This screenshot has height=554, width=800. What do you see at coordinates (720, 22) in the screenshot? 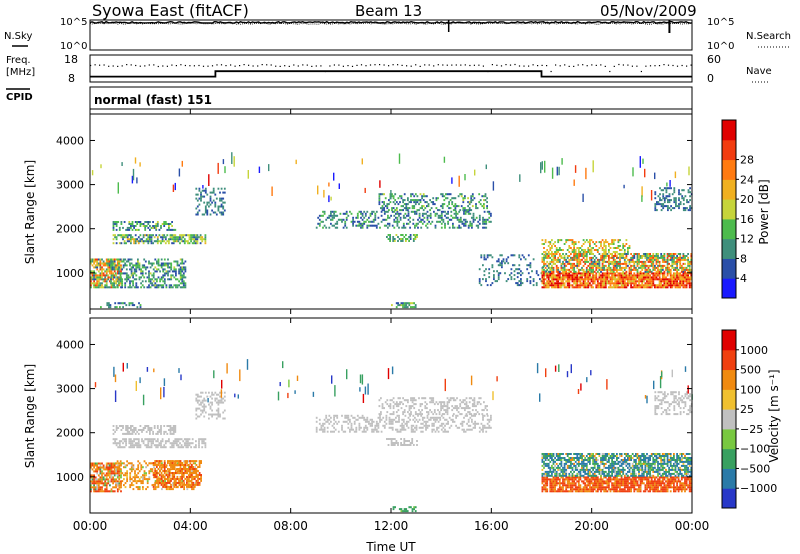
I see `noise-right-tick-top: 10^5` at bounding box center [720, 22].